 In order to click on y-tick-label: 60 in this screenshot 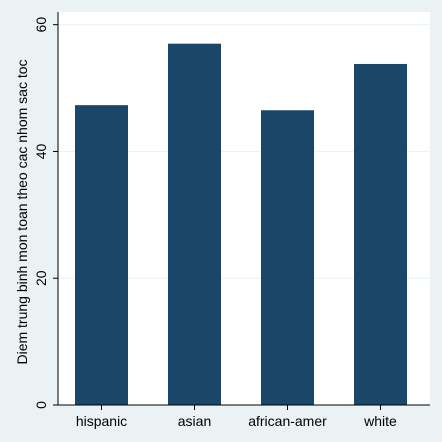, I will do `click(41, 25)`.